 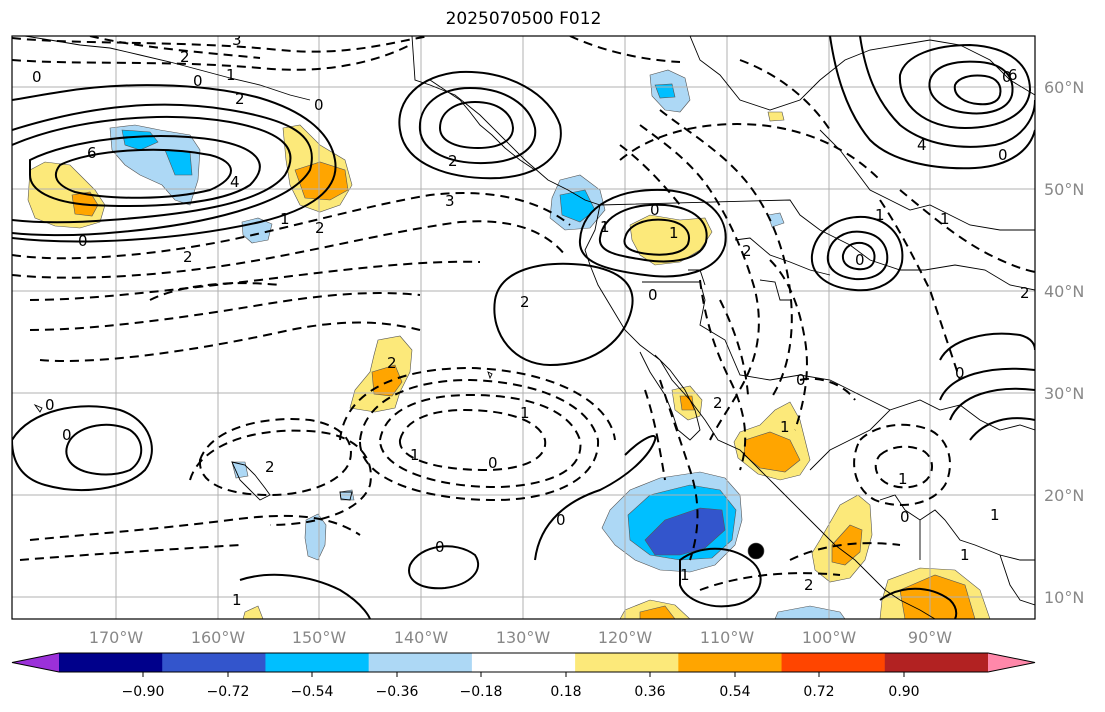 I want to click on colorbar-outline, so click(x=523, y=662).